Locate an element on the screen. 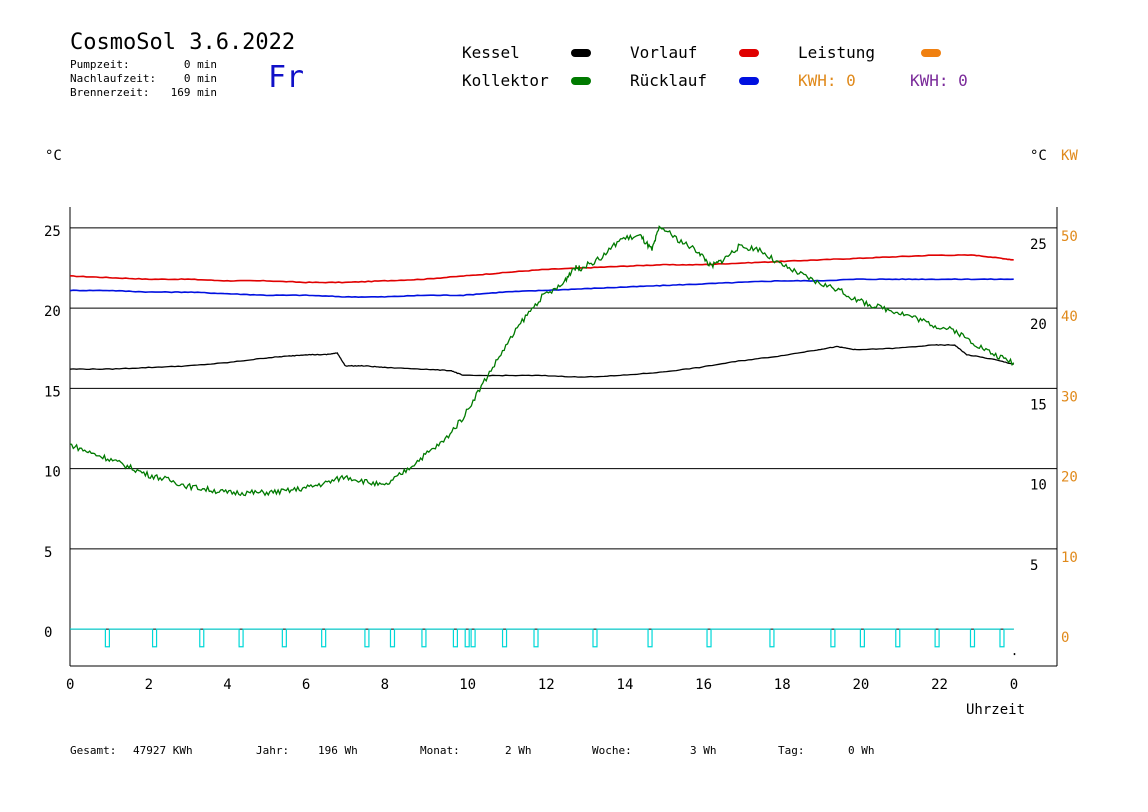 The image size is (1148, 812). left-tick-label: 10 is located at coordinates (52, 473).